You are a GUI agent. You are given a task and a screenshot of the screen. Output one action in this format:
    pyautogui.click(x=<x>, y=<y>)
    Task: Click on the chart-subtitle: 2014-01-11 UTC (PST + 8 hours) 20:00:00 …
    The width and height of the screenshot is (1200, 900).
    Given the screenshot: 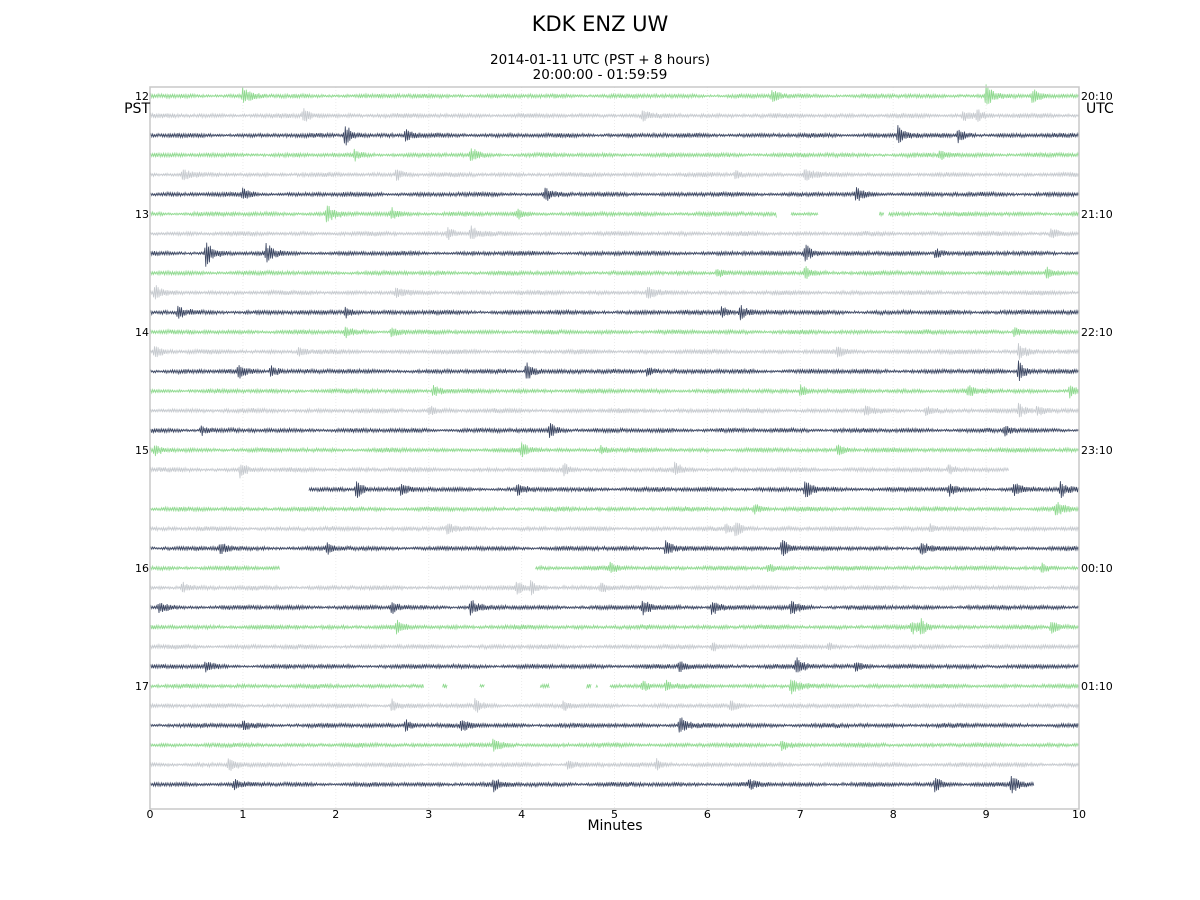 What is the action you would take?
    pyautogui.click(x=600, y=68)
    